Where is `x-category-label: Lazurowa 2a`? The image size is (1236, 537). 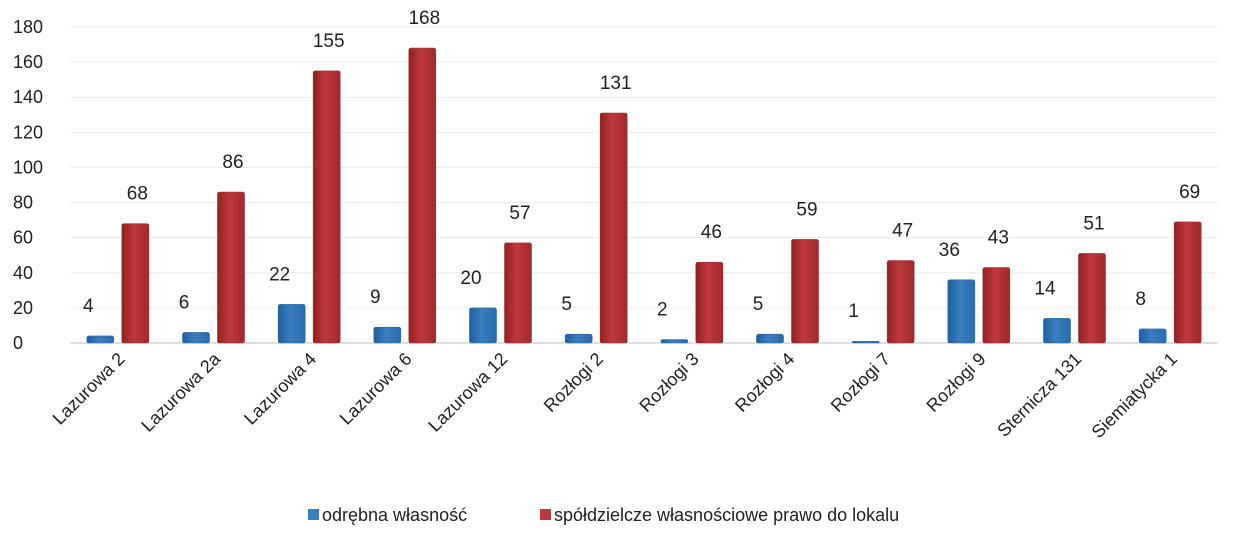
x-category-label: Lazurowa 2a is located at coordinates (181, 392).